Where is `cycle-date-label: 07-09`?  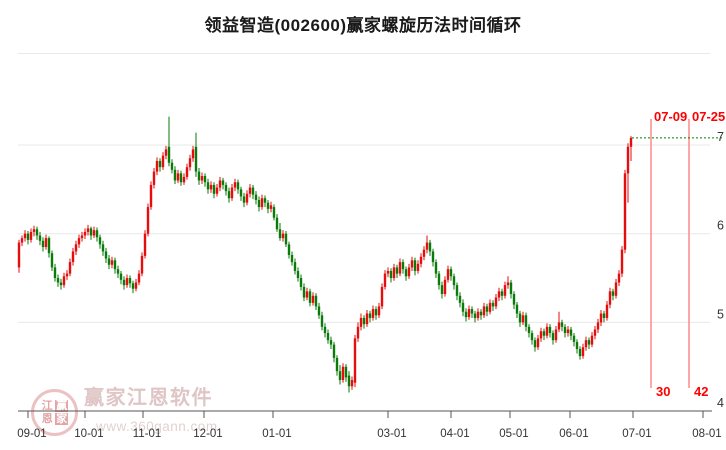
cycle-date-label: 07-09 is located at coordinates (670, 116).